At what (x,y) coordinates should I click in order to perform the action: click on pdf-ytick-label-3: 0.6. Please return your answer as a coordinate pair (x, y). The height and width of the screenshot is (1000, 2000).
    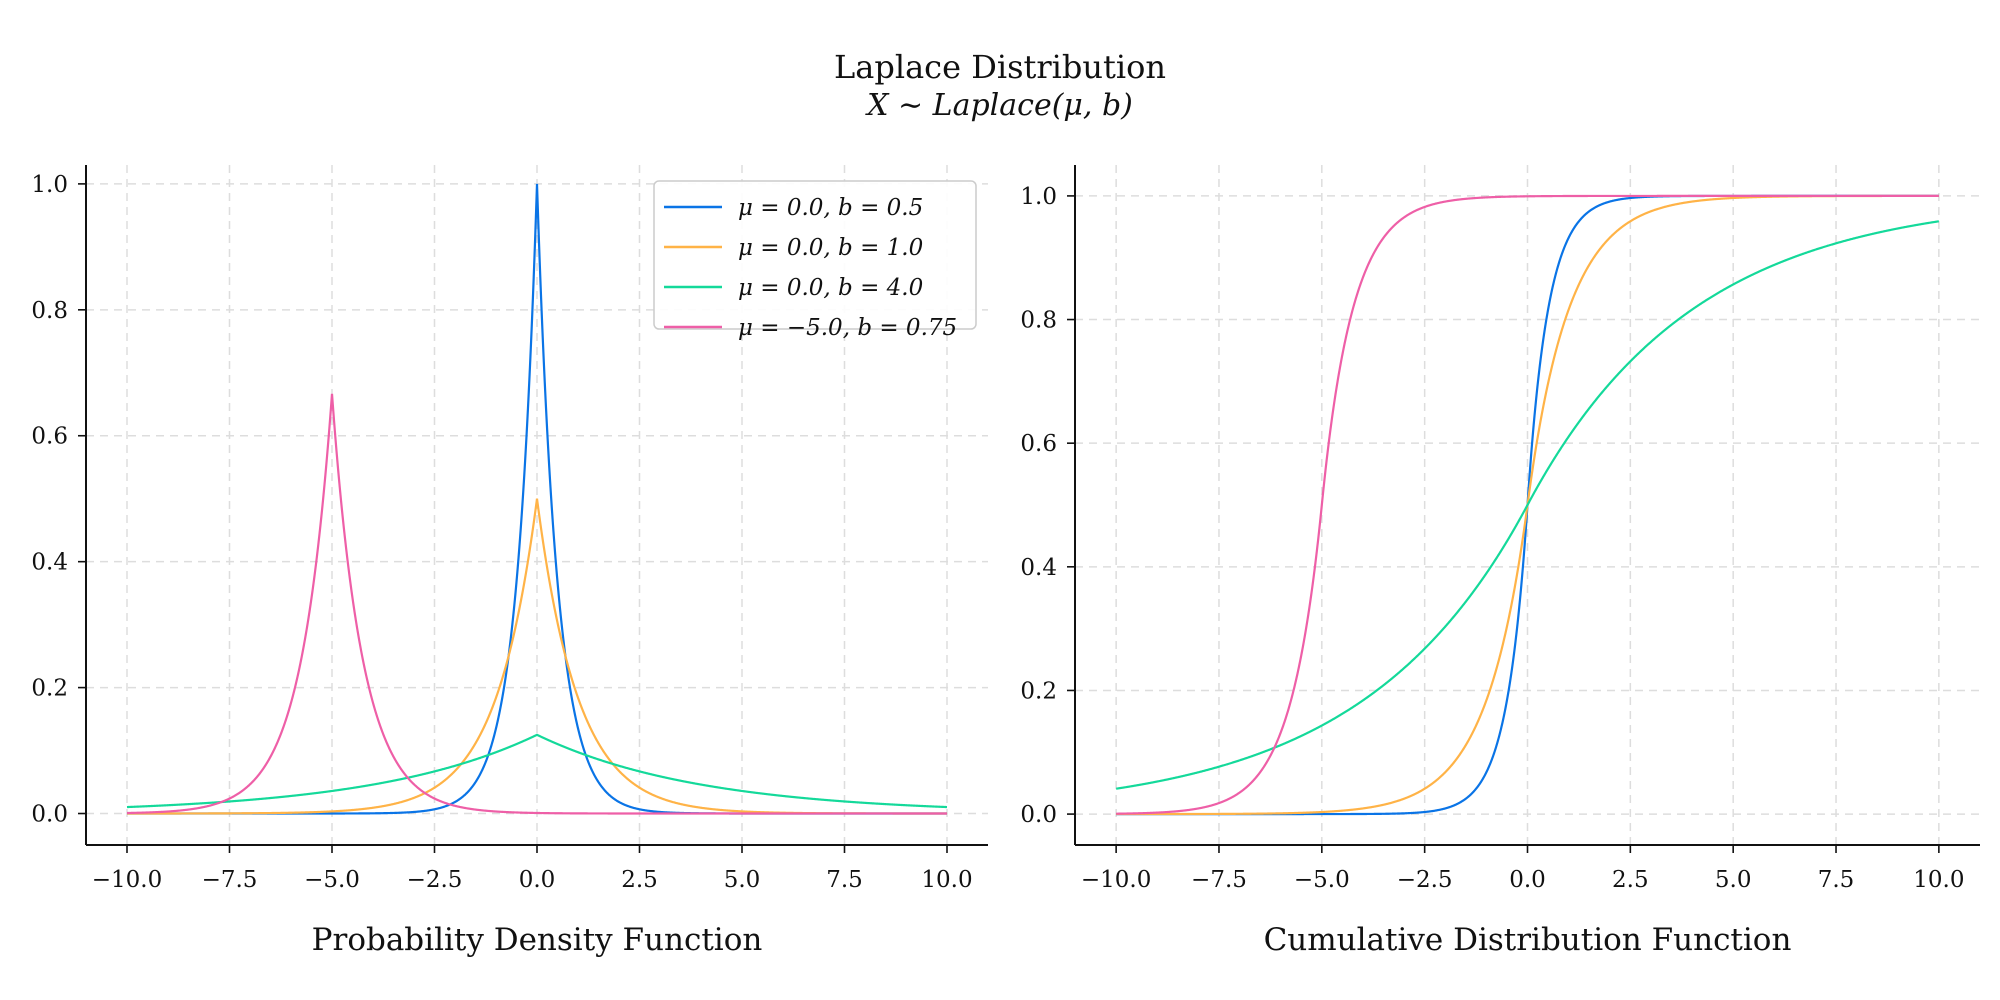
    Looking at the image, I should click on (49, 437).